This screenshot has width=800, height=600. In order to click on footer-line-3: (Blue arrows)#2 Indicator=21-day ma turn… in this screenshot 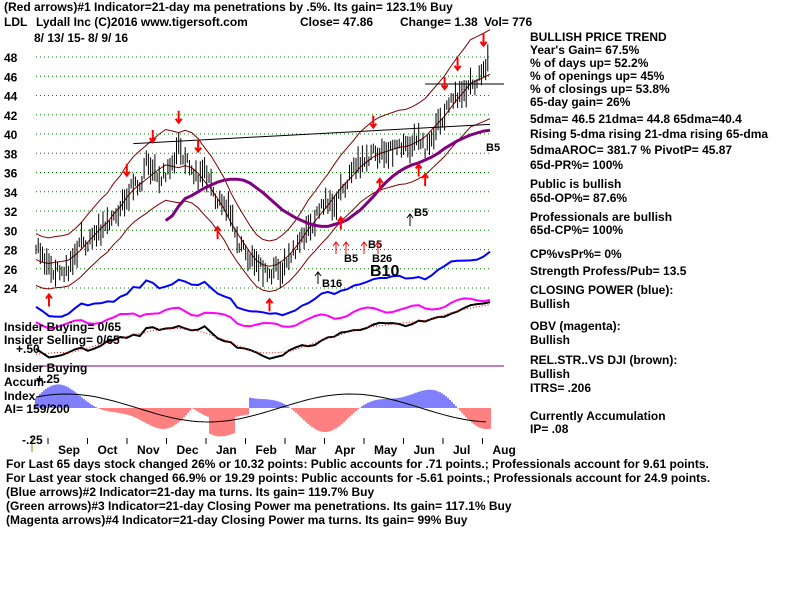, I will do `click(190, 492)`.